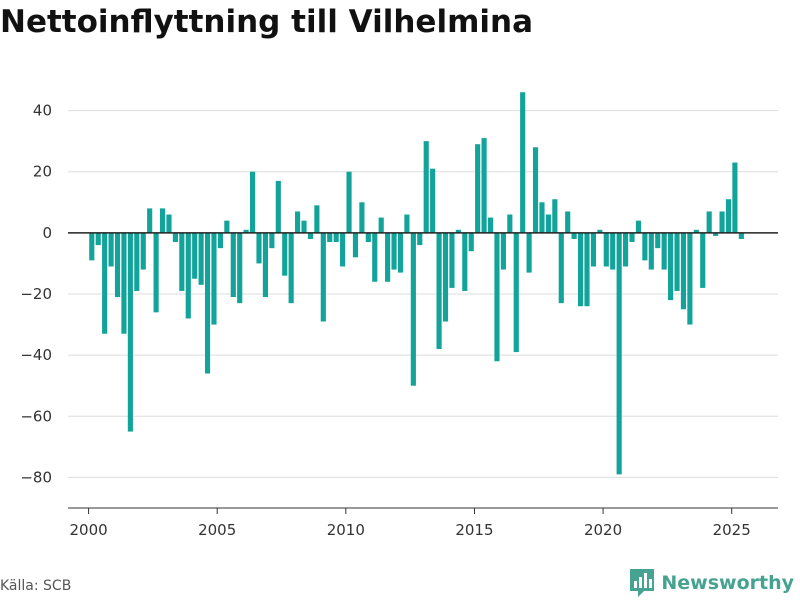  What do you see at coordinates (346, 530) in the screenshot?
I see `x-tick-label: 2010` at bounding box center [346, 530].